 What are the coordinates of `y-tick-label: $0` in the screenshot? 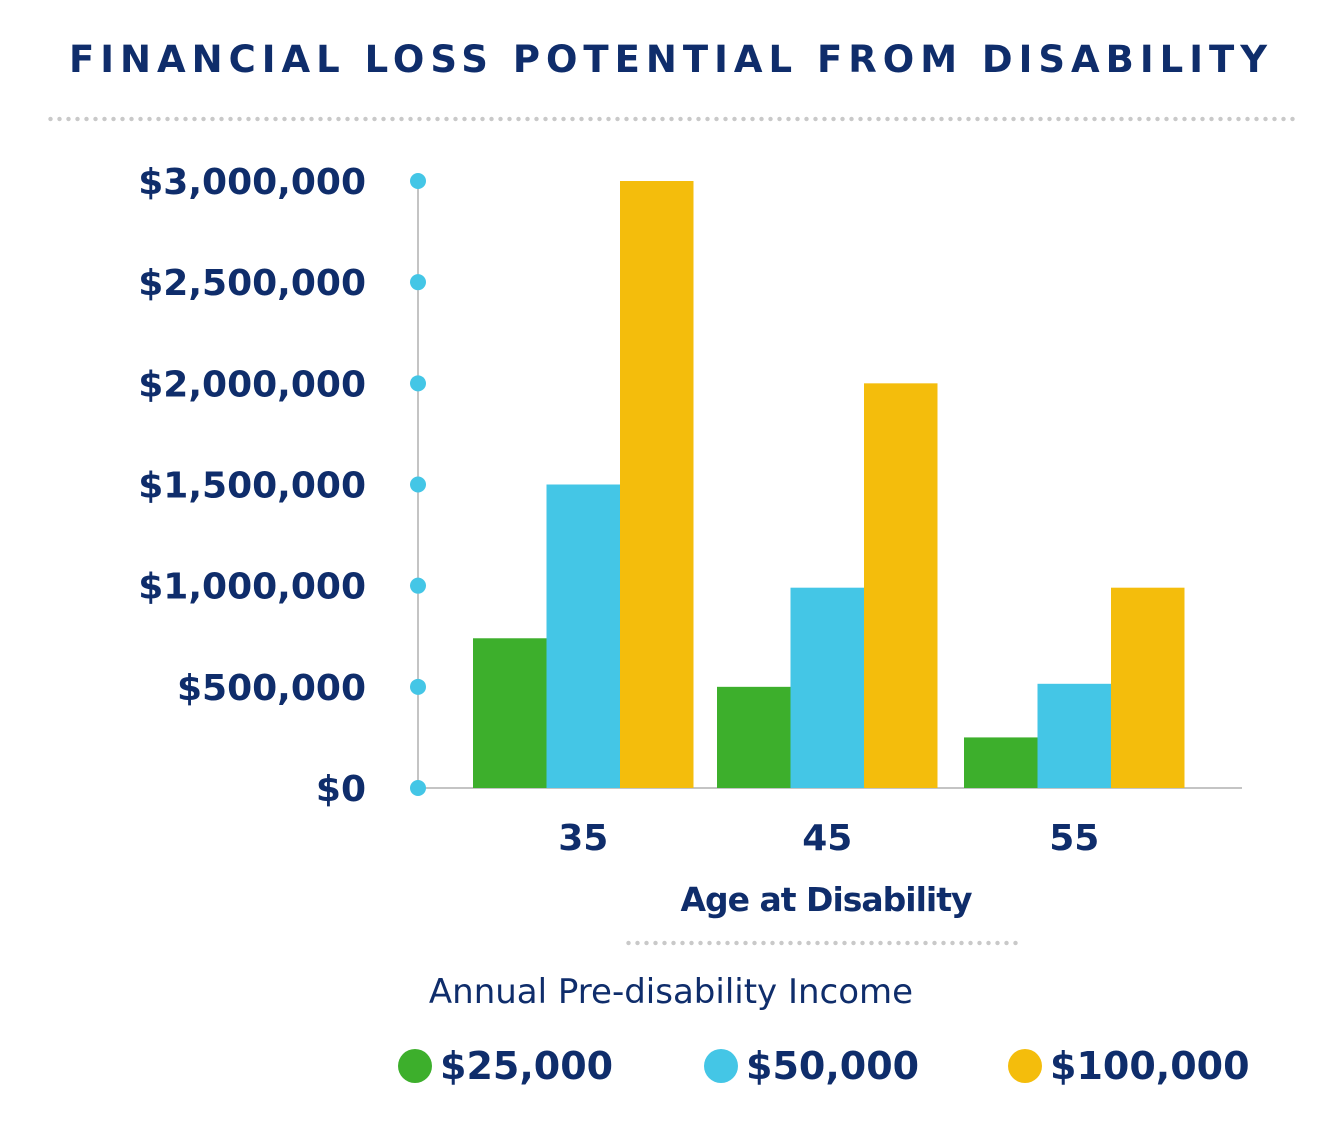 It's located at (341, 789).